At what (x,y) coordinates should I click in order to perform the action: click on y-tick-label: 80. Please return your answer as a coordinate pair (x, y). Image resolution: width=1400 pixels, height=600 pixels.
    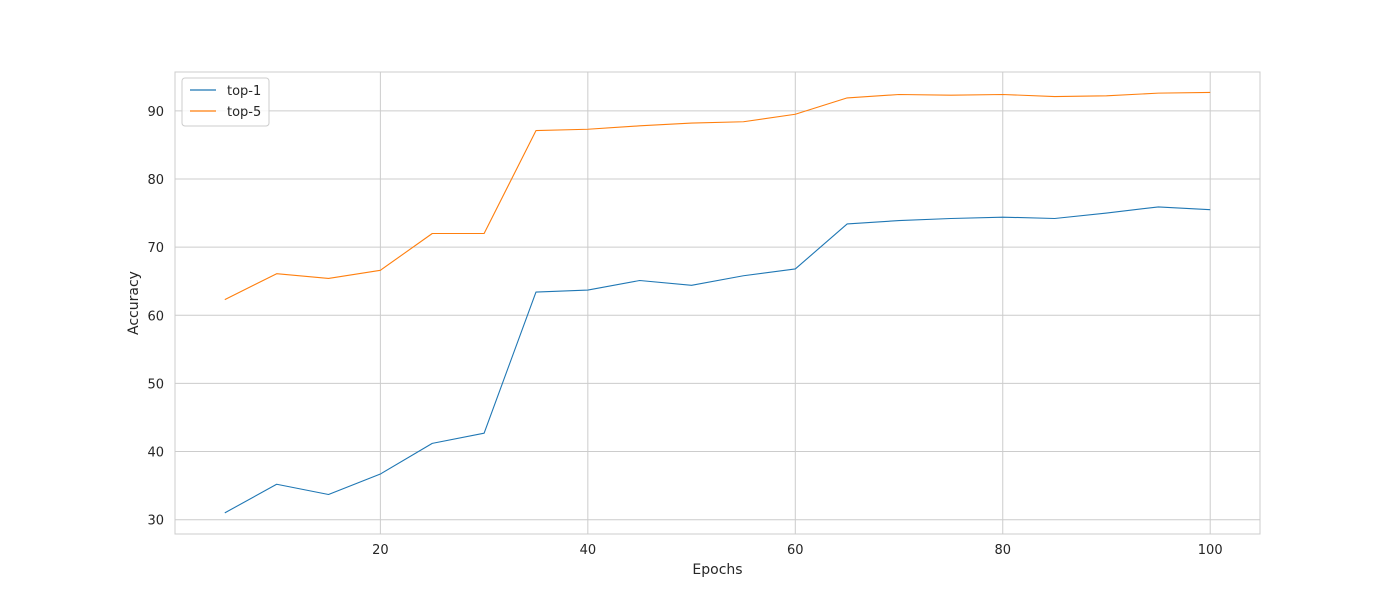
    Looking at the image, I should click on (155, 180).